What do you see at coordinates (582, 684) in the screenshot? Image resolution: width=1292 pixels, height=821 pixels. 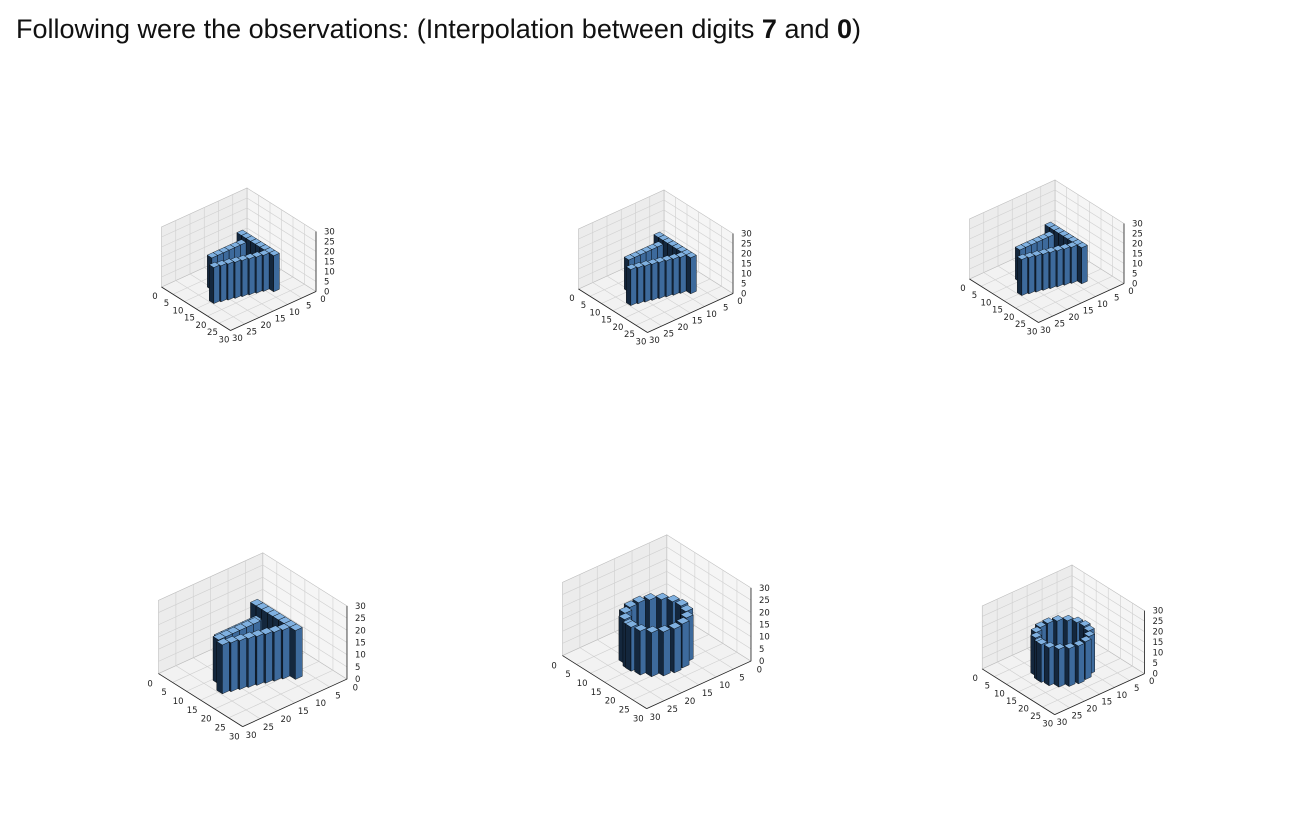 I see `y-tick-label: 10` at bounding box center [582, 684].